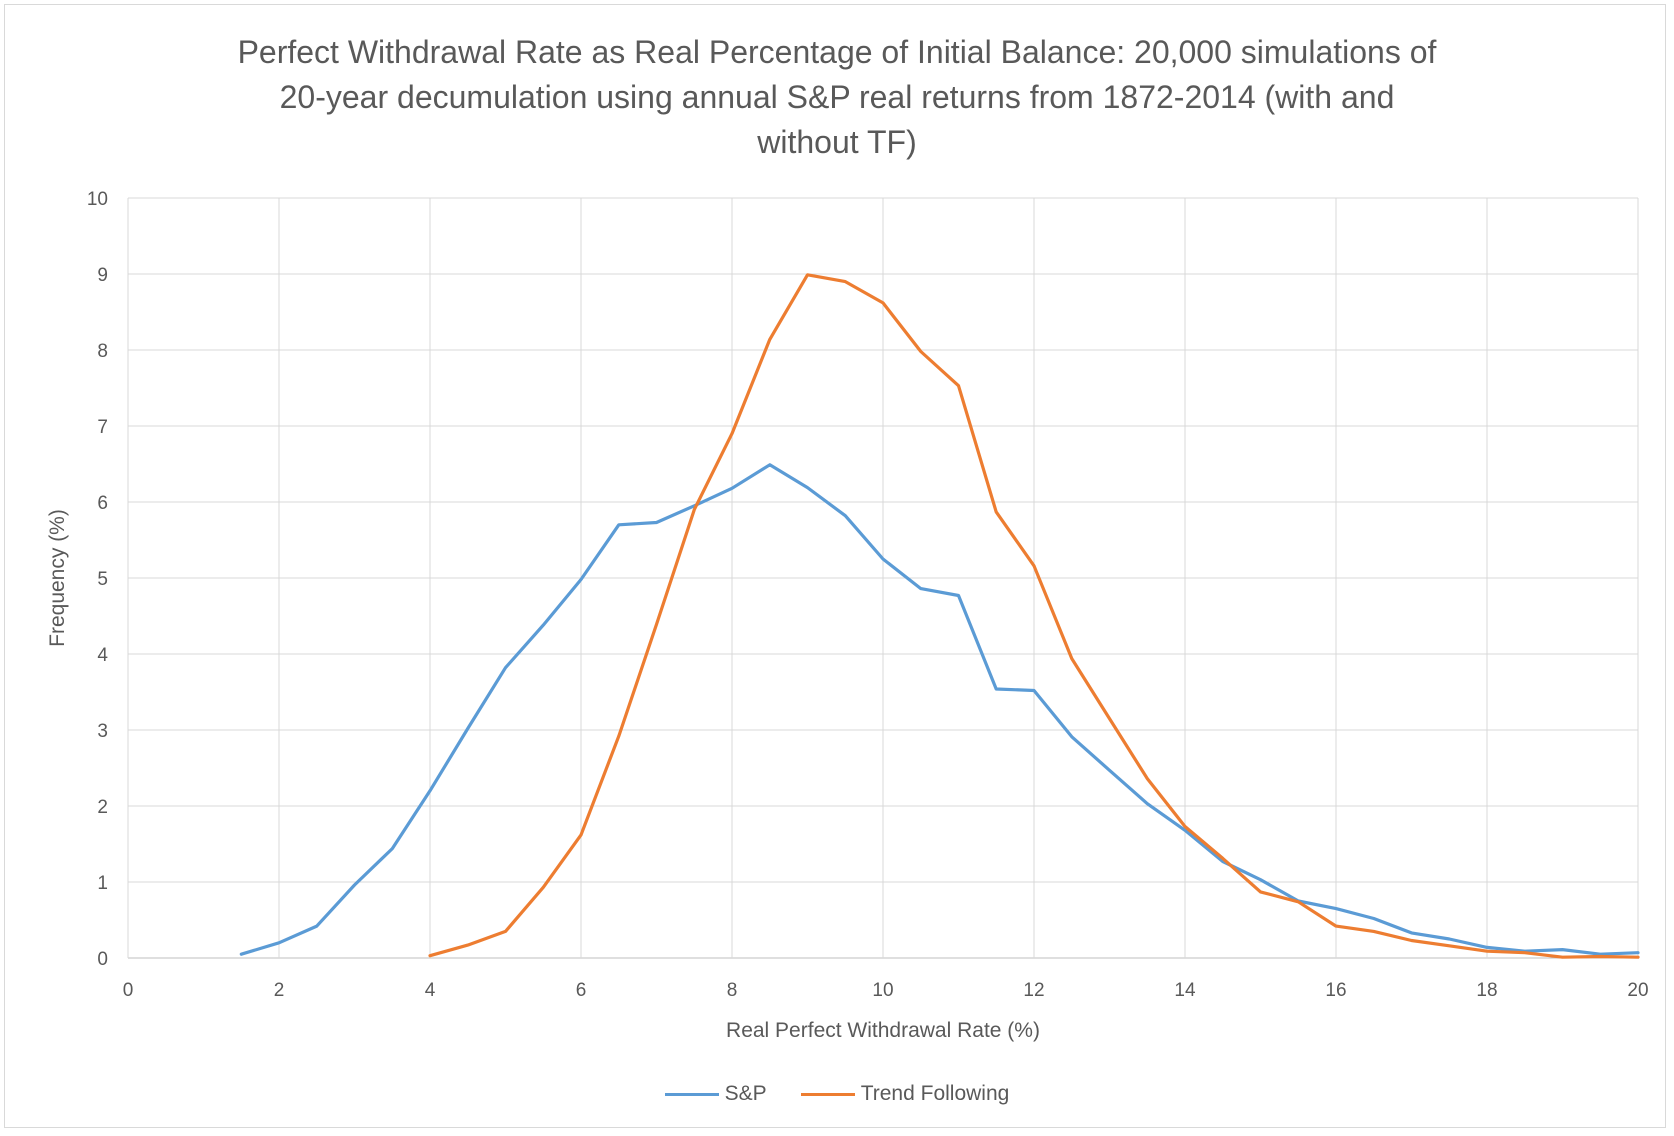 Image resolution: width=1674 pixels, height=1136 pixels. What do you see at coordinates (745, 1093) in the screenshot?
I see `legend-label-sp: S&P` at bounding box center [745, 1093].